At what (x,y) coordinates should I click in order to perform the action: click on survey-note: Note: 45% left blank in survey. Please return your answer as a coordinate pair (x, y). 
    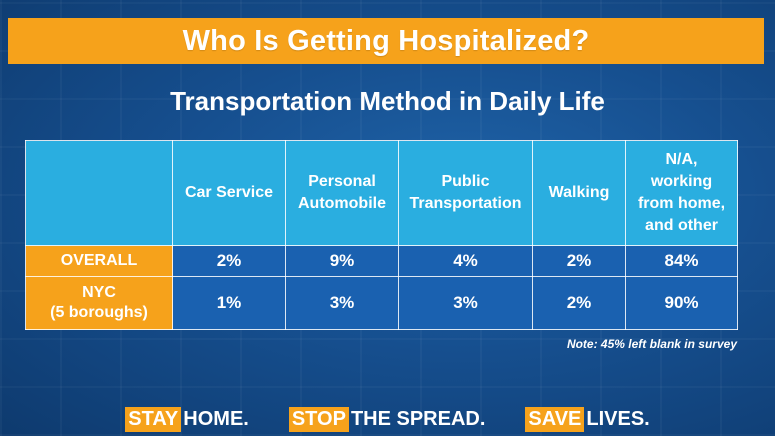
    Looking at the image, I should click on (651, 344).